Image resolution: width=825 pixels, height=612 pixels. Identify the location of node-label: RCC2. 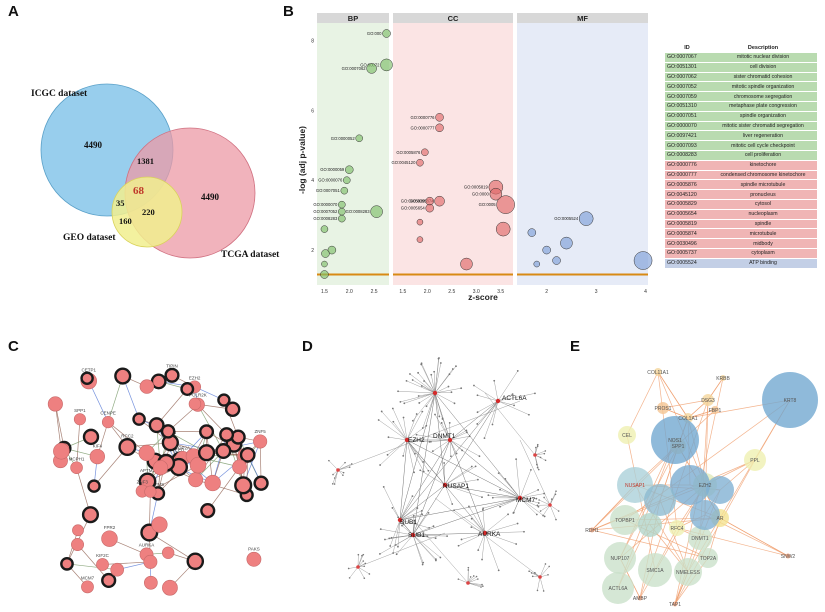
(127, 436).